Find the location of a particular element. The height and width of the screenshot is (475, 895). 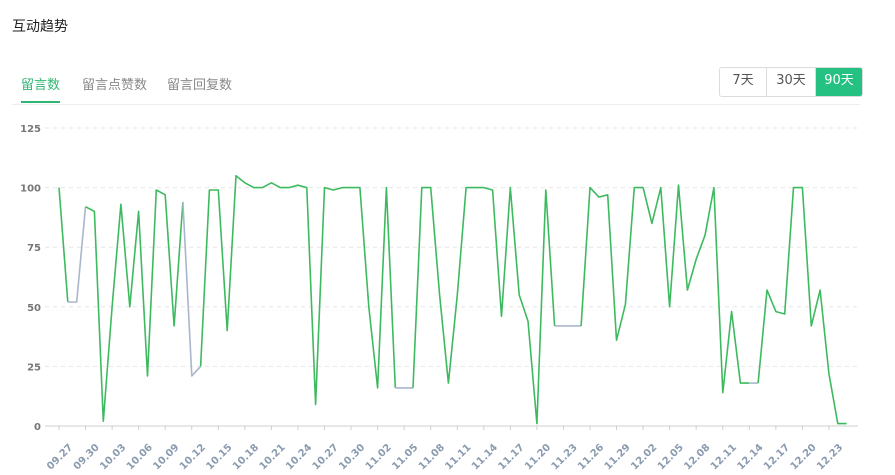

x-tick-label: 09.30 is located at coordinates (87, 457).